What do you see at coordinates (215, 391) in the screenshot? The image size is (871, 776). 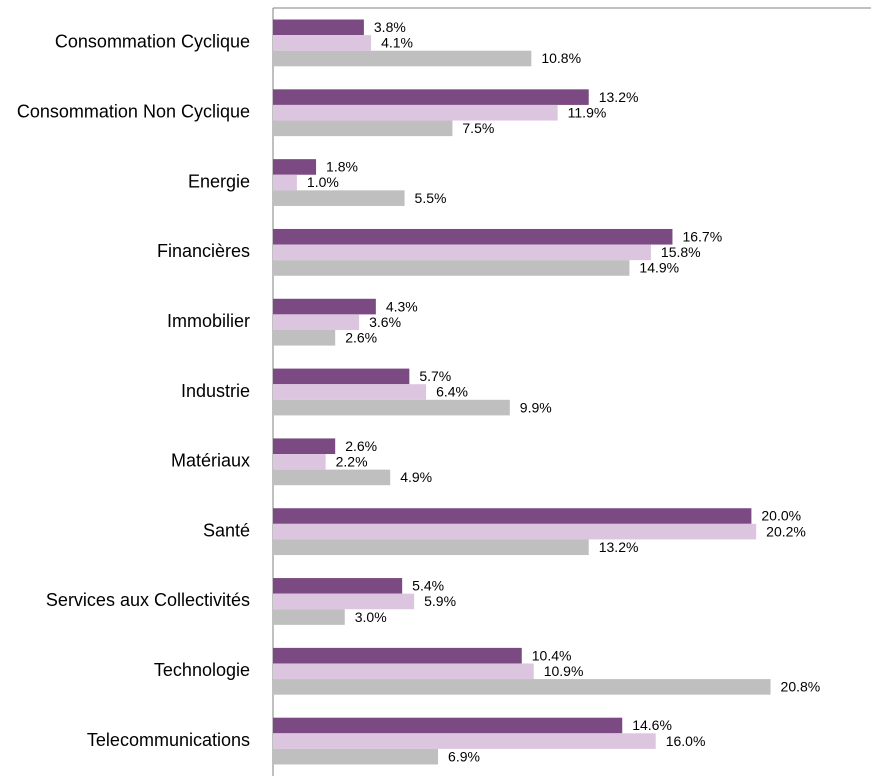 I see `y-tick-label: Industrie` at bounding box center [215, 391].